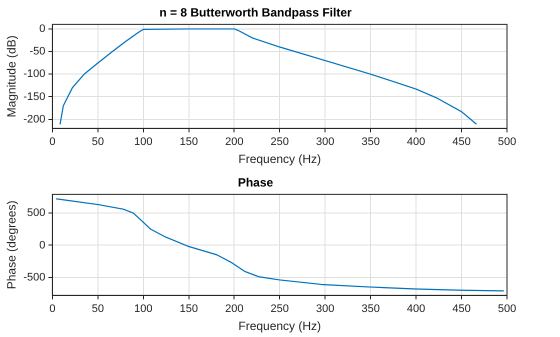 The width and height of the screenshot is (560, 337). What do you see at coordinates (11, 76) in the screenshot?
I see `y-axis-title: Magnitude (dB)` at bounding box center [11, 76].